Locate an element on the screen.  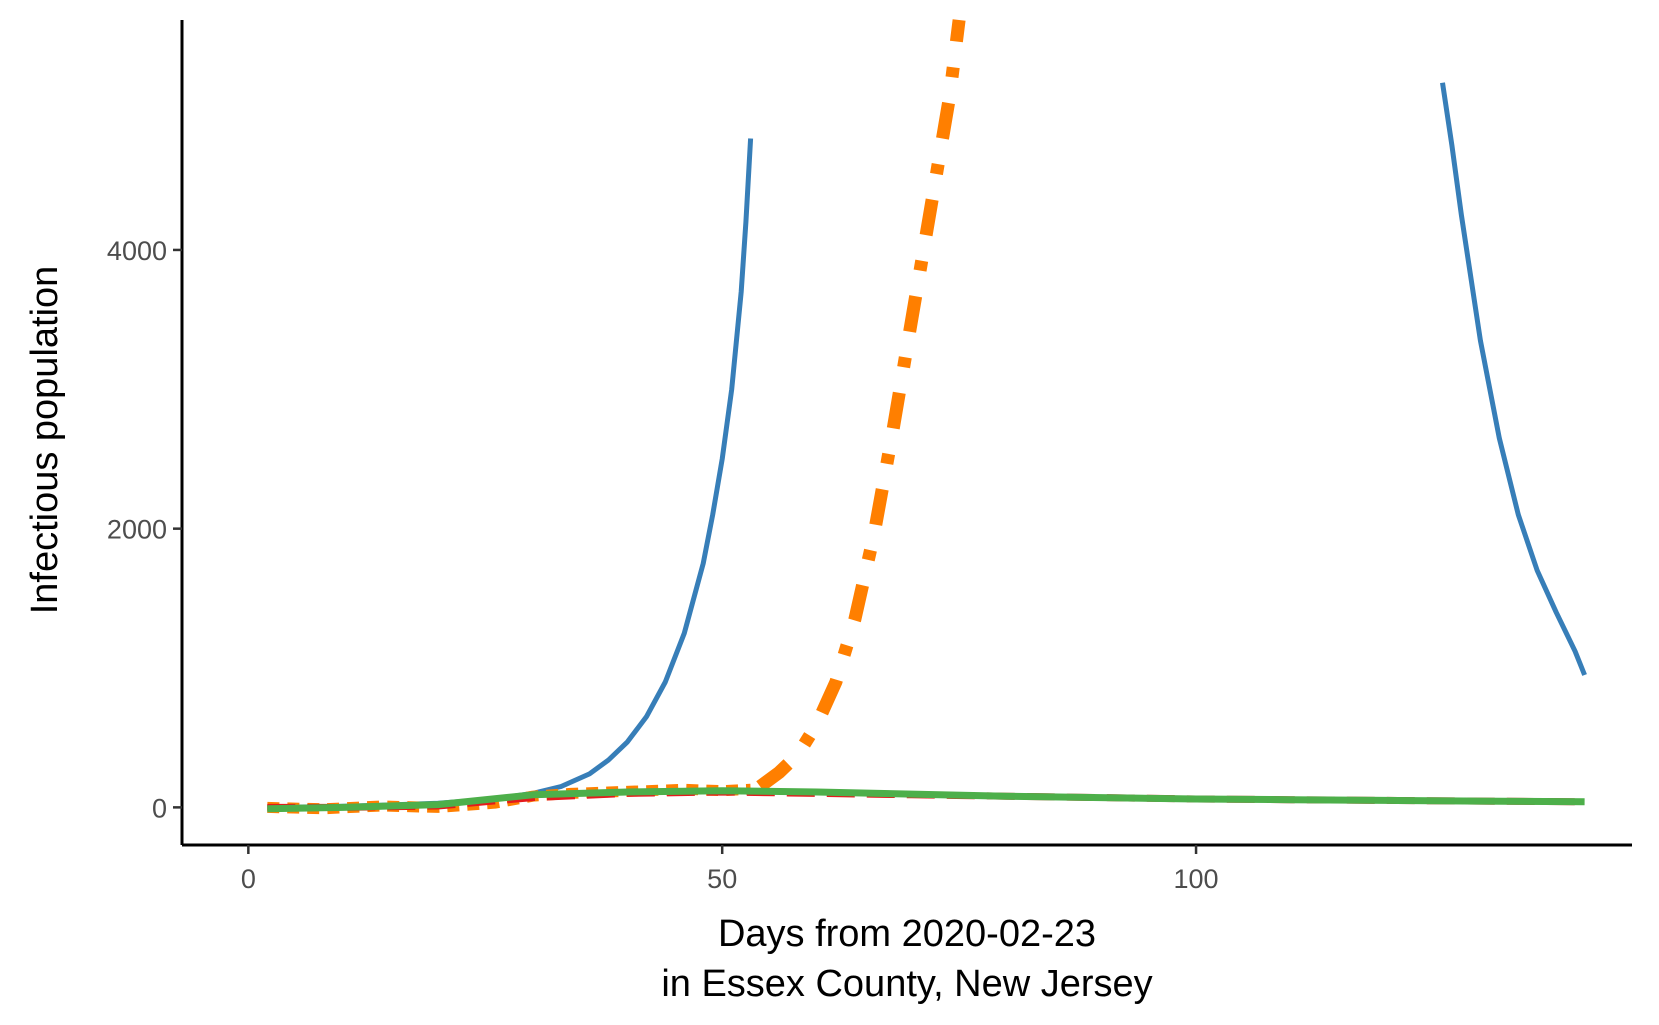
x-axis-ticks: 0 50 100 is located at coordinates (730, 869).